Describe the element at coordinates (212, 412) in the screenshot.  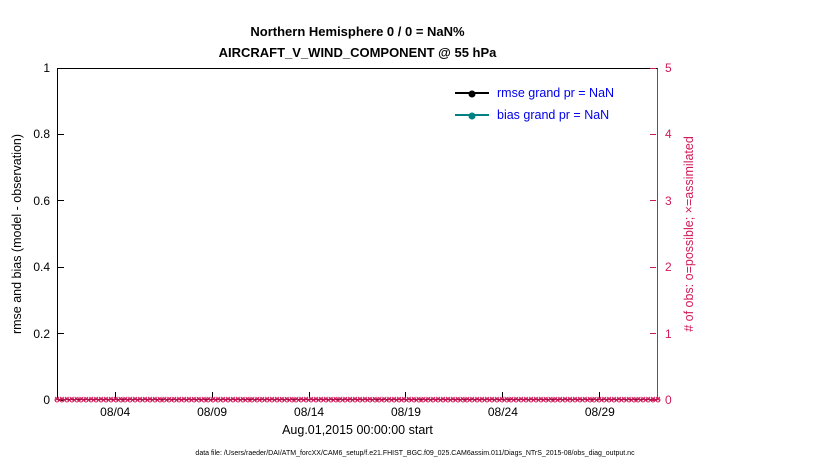
I see `x-tick-label: 08/09` at that location.